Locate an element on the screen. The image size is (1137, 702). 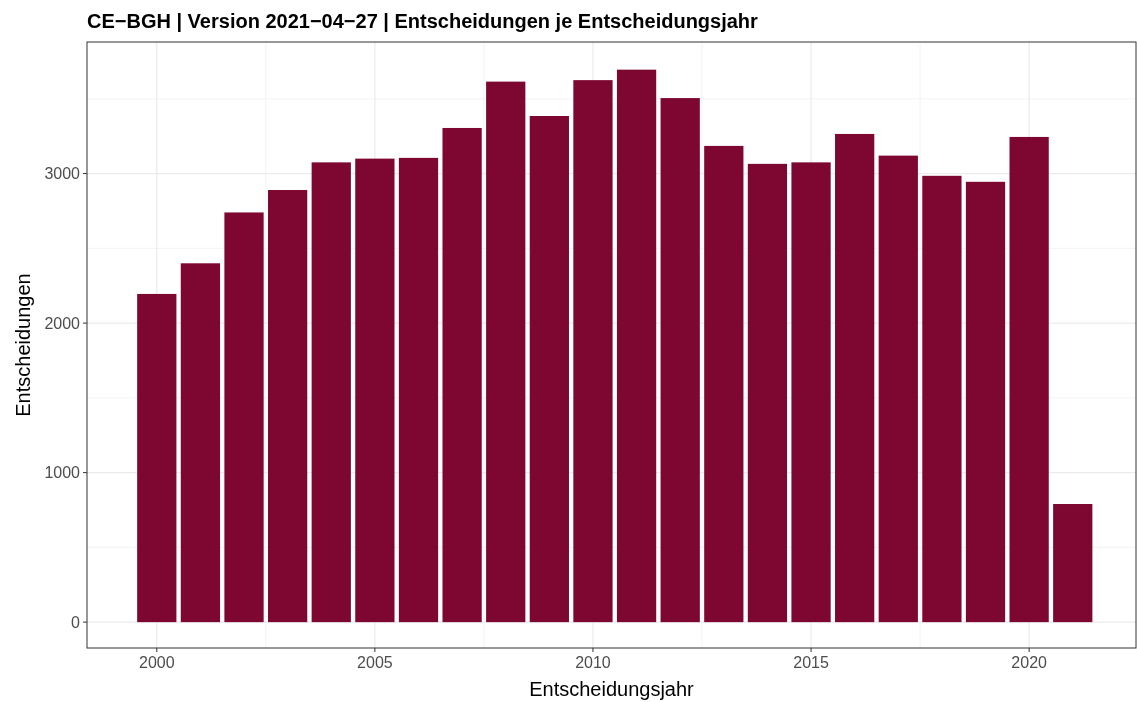
x-tick-label: 2020 is located at coordinates (1029, 662).